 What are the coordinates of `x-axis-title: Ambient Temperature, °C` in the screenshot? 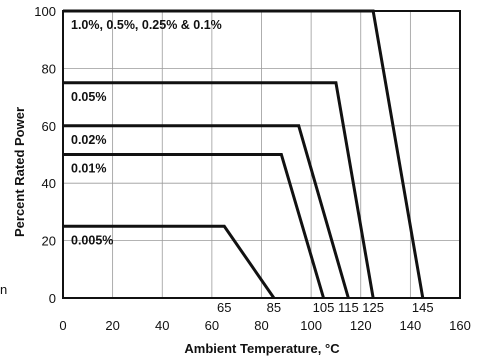 It's located at (262, 348).